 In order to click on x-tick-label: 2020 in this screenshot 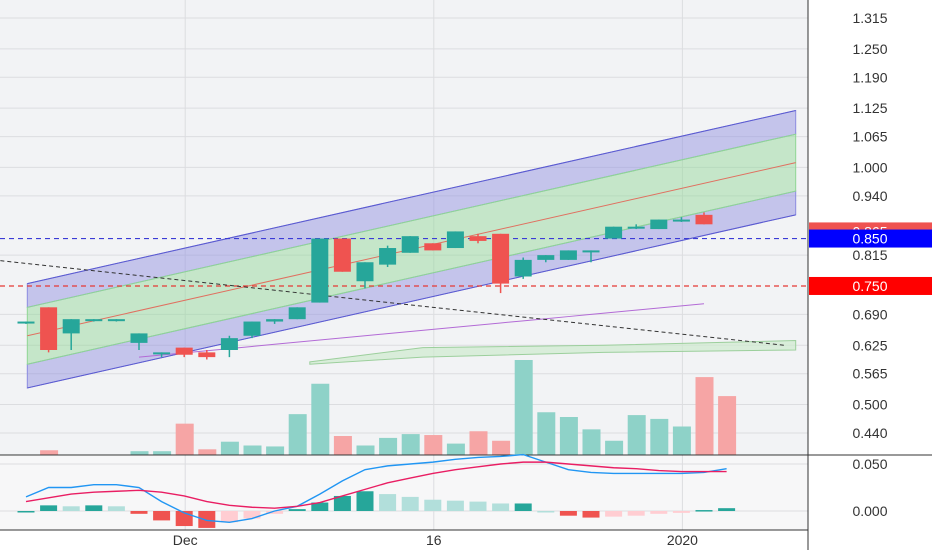, I will do `click(682, 540)`.